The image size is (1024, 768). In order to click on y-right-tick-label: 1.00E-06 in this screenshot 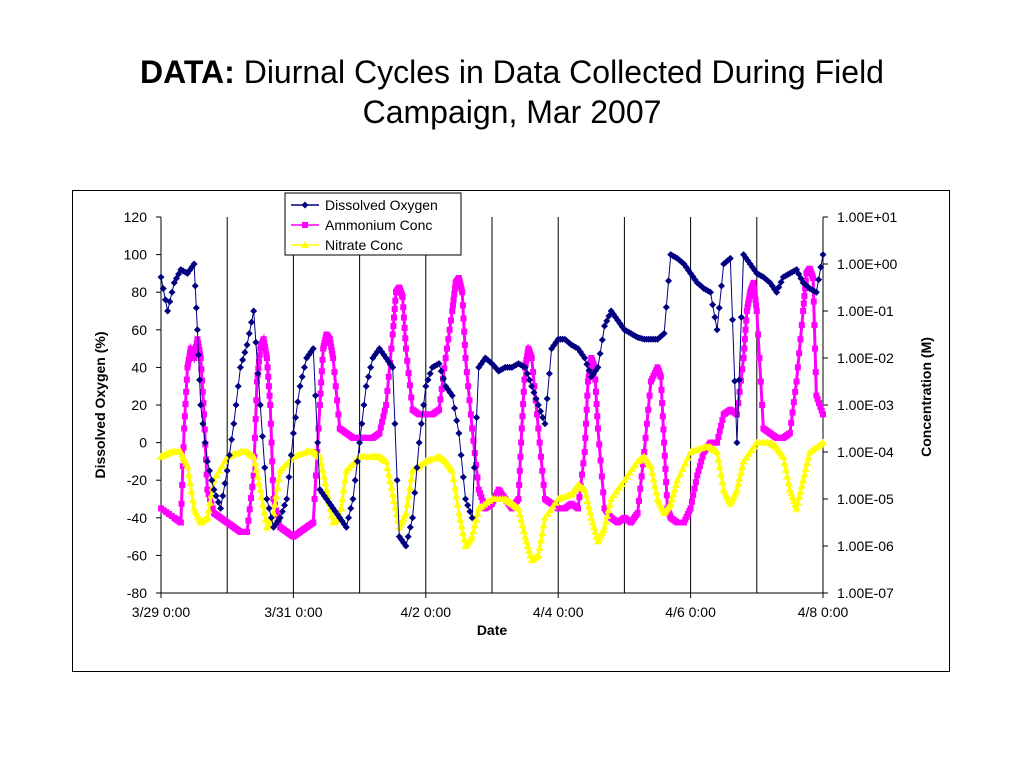, I will do `click(865, 546)`.